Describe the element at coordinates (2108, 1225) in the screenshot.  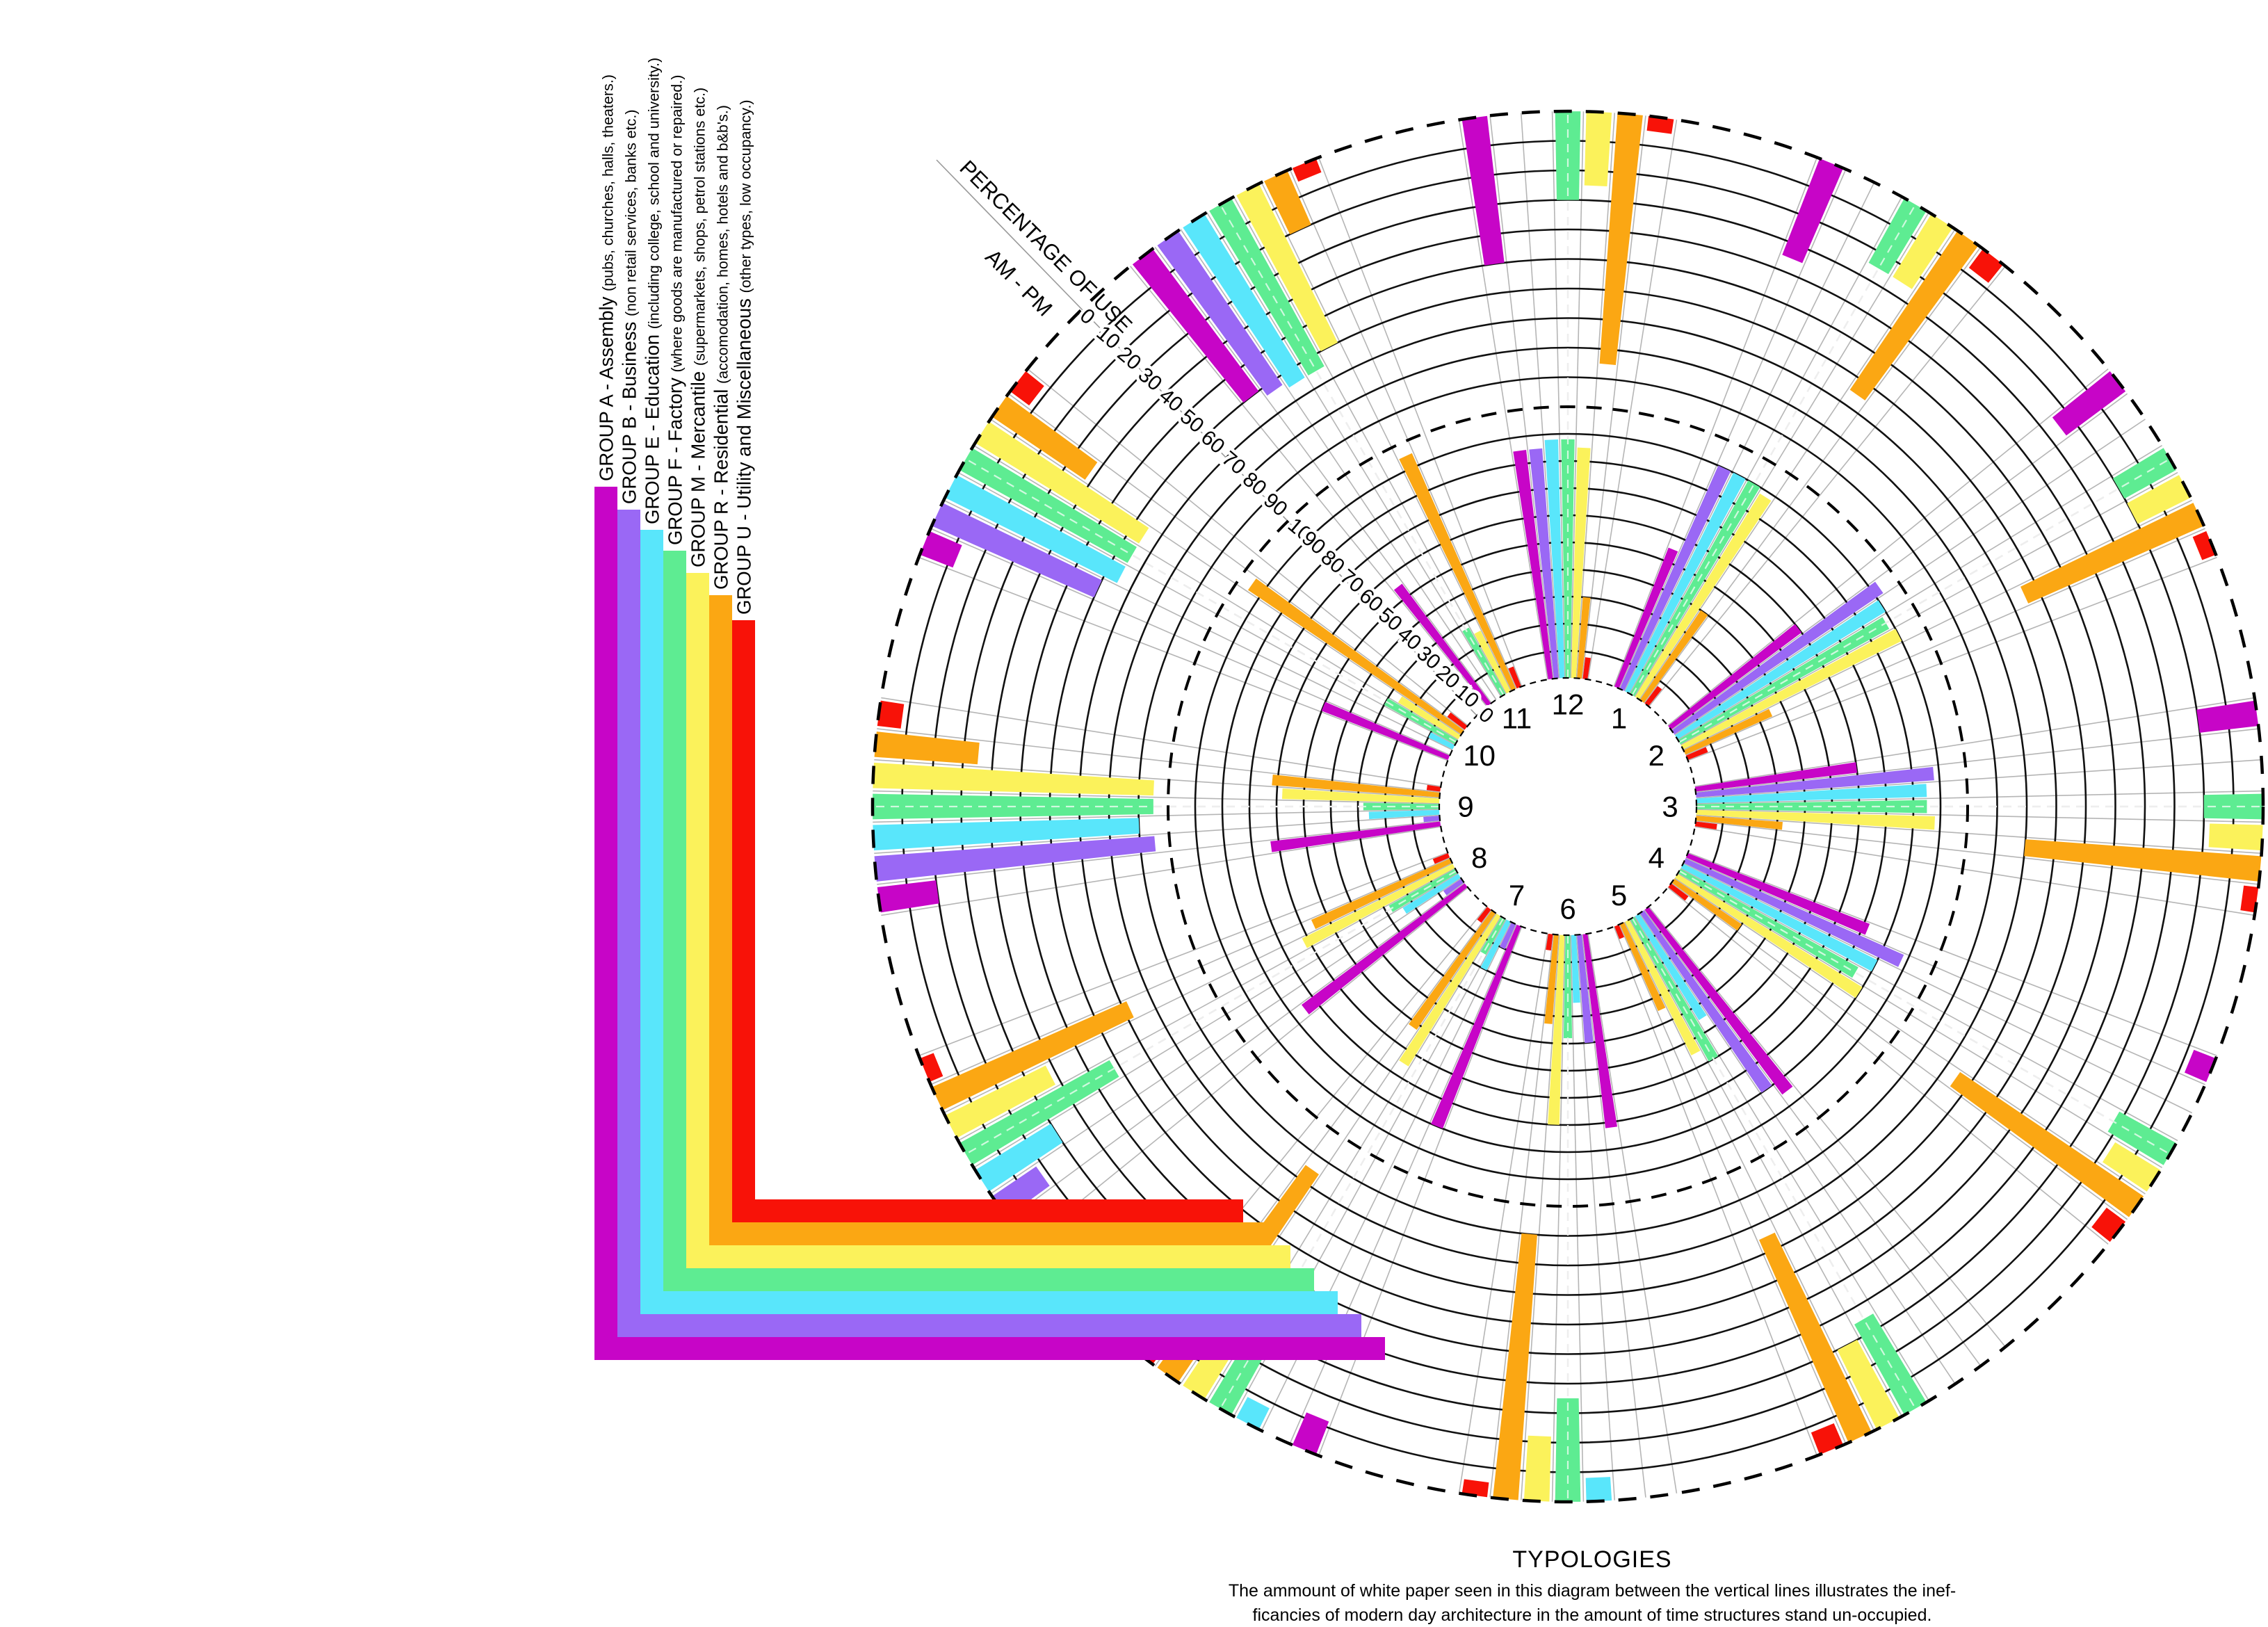
I see `am-bar-h4-U` at that location.